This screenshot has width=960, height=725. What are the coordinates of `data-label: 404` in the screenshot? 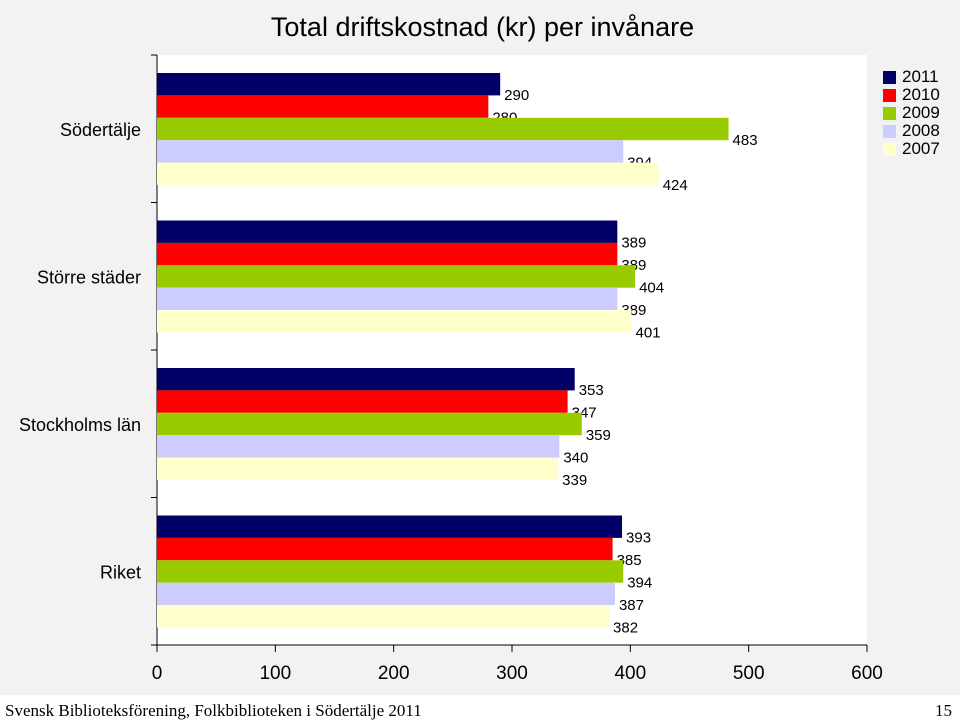 It's located at (651, 288).